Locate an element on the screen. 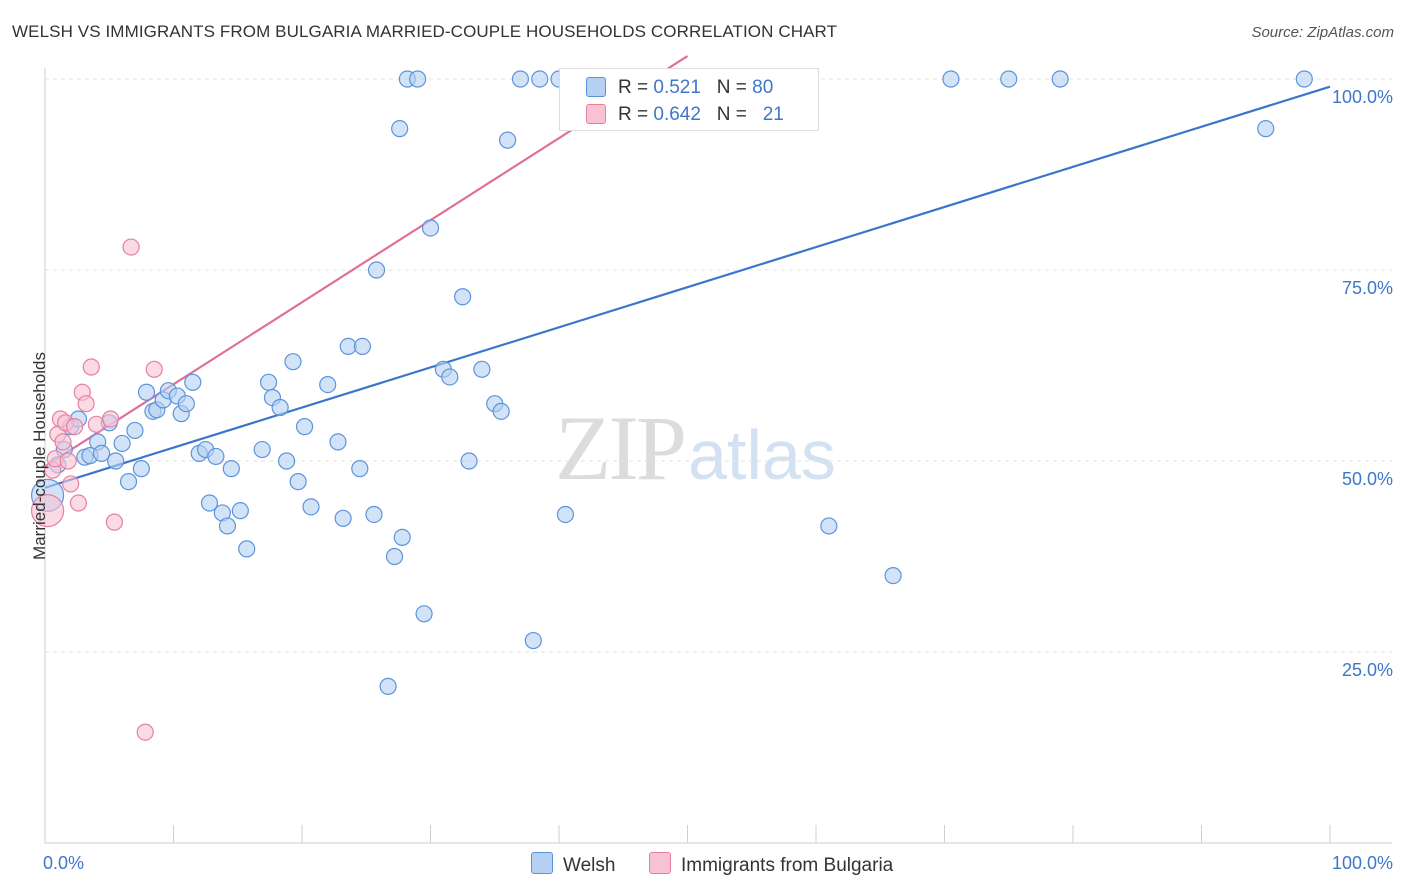 The width and height of the screenshot is (1406, 892). x-tick-label-0: 0.0% is located at coordinates (63, 863).